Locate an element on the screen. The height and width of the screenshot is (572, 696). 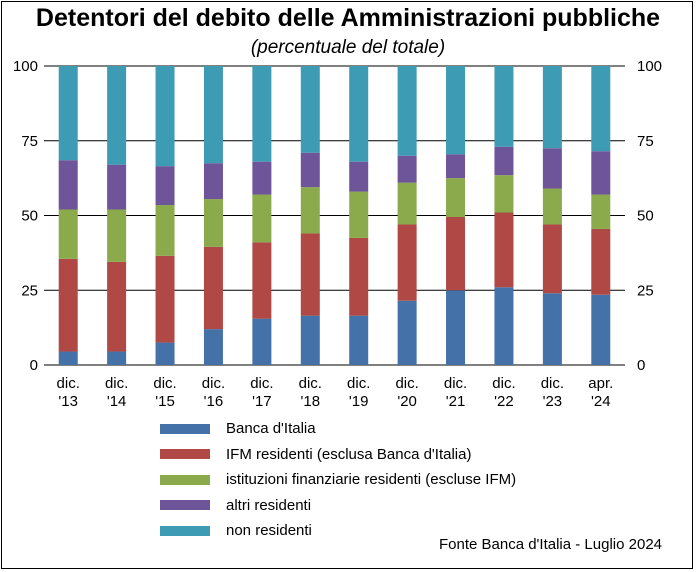
source-note: Fonte Banca d'Italia - Luglio 2024 is located at coordinates (550, 544).